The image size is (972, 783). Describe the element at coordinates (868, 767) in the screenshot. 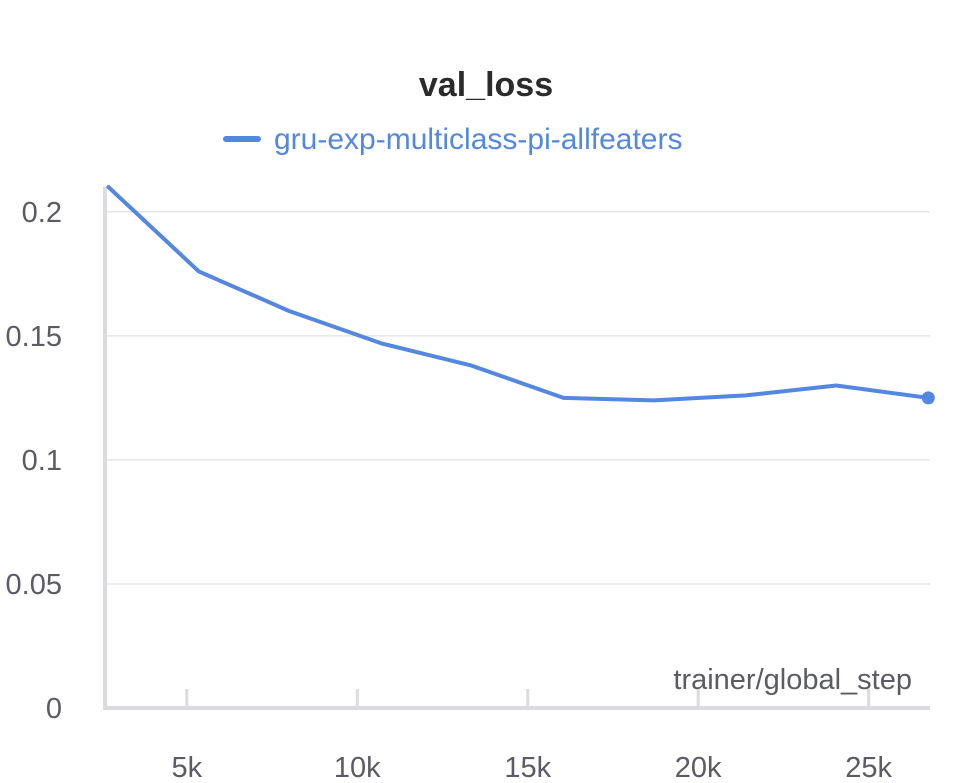

I see `x-tick-label-25k: 25k` at that location.